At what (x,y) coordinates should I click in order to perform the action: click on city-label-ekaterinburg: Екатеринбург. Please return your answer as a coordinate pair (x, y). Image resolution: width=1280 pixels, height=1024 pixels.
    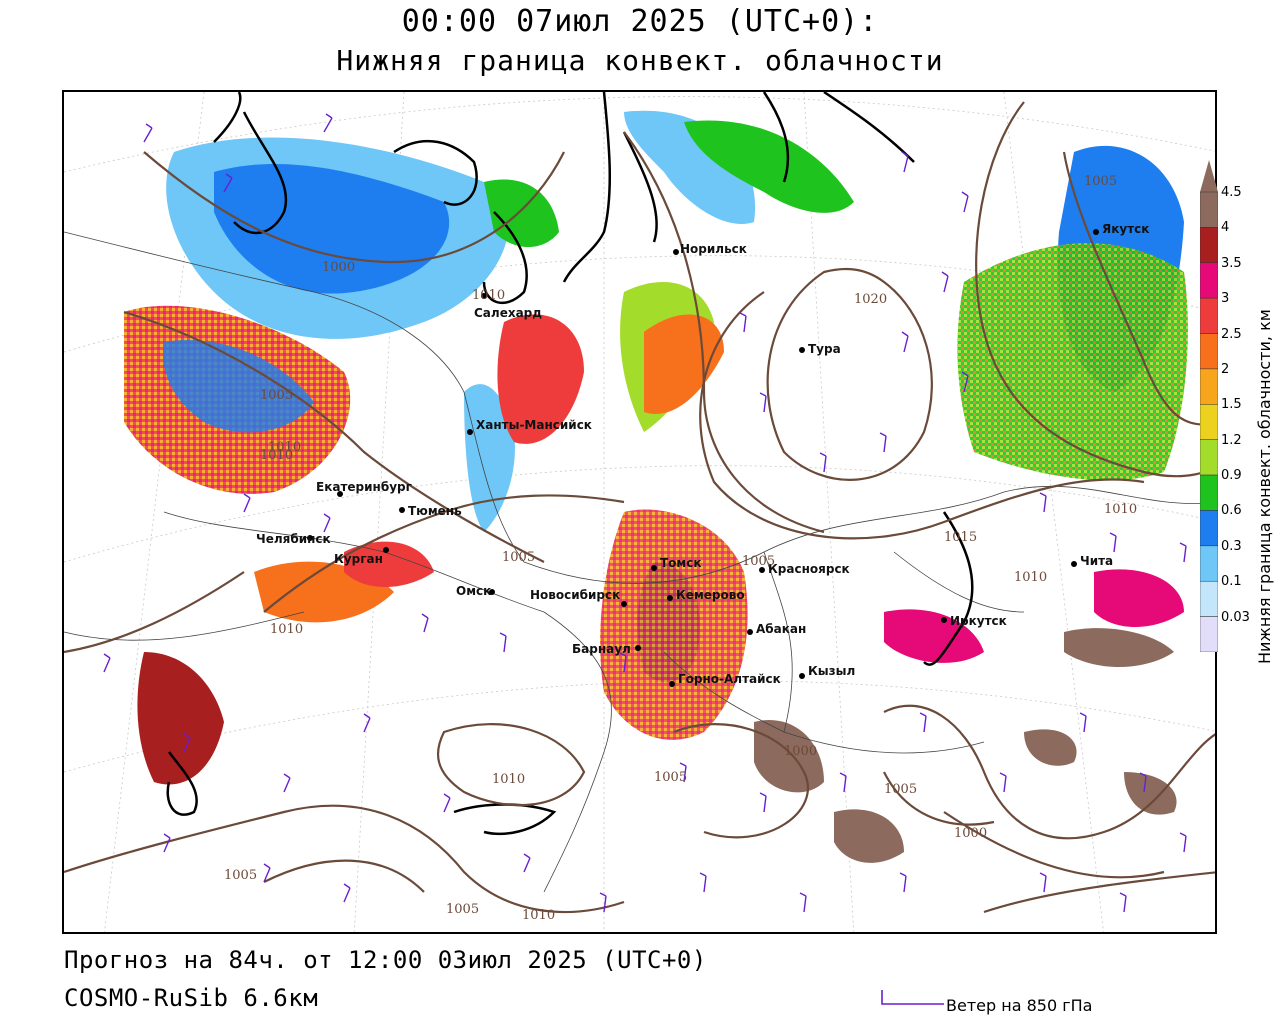
    Looking at the image, I should click on (364, 487).